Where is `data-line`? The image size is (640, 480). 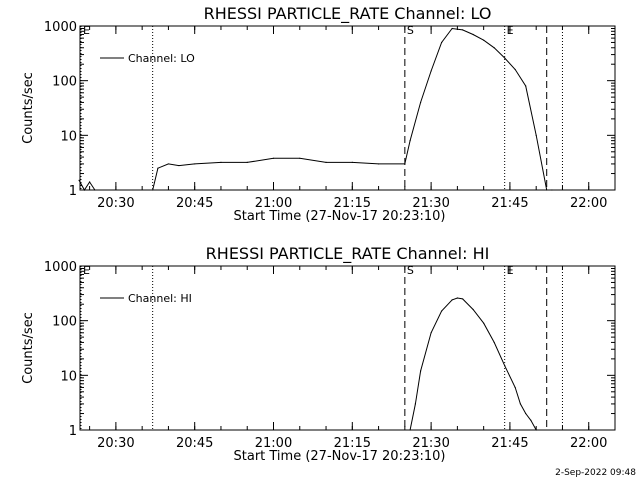
data-line is located at coordinates (473, 364).